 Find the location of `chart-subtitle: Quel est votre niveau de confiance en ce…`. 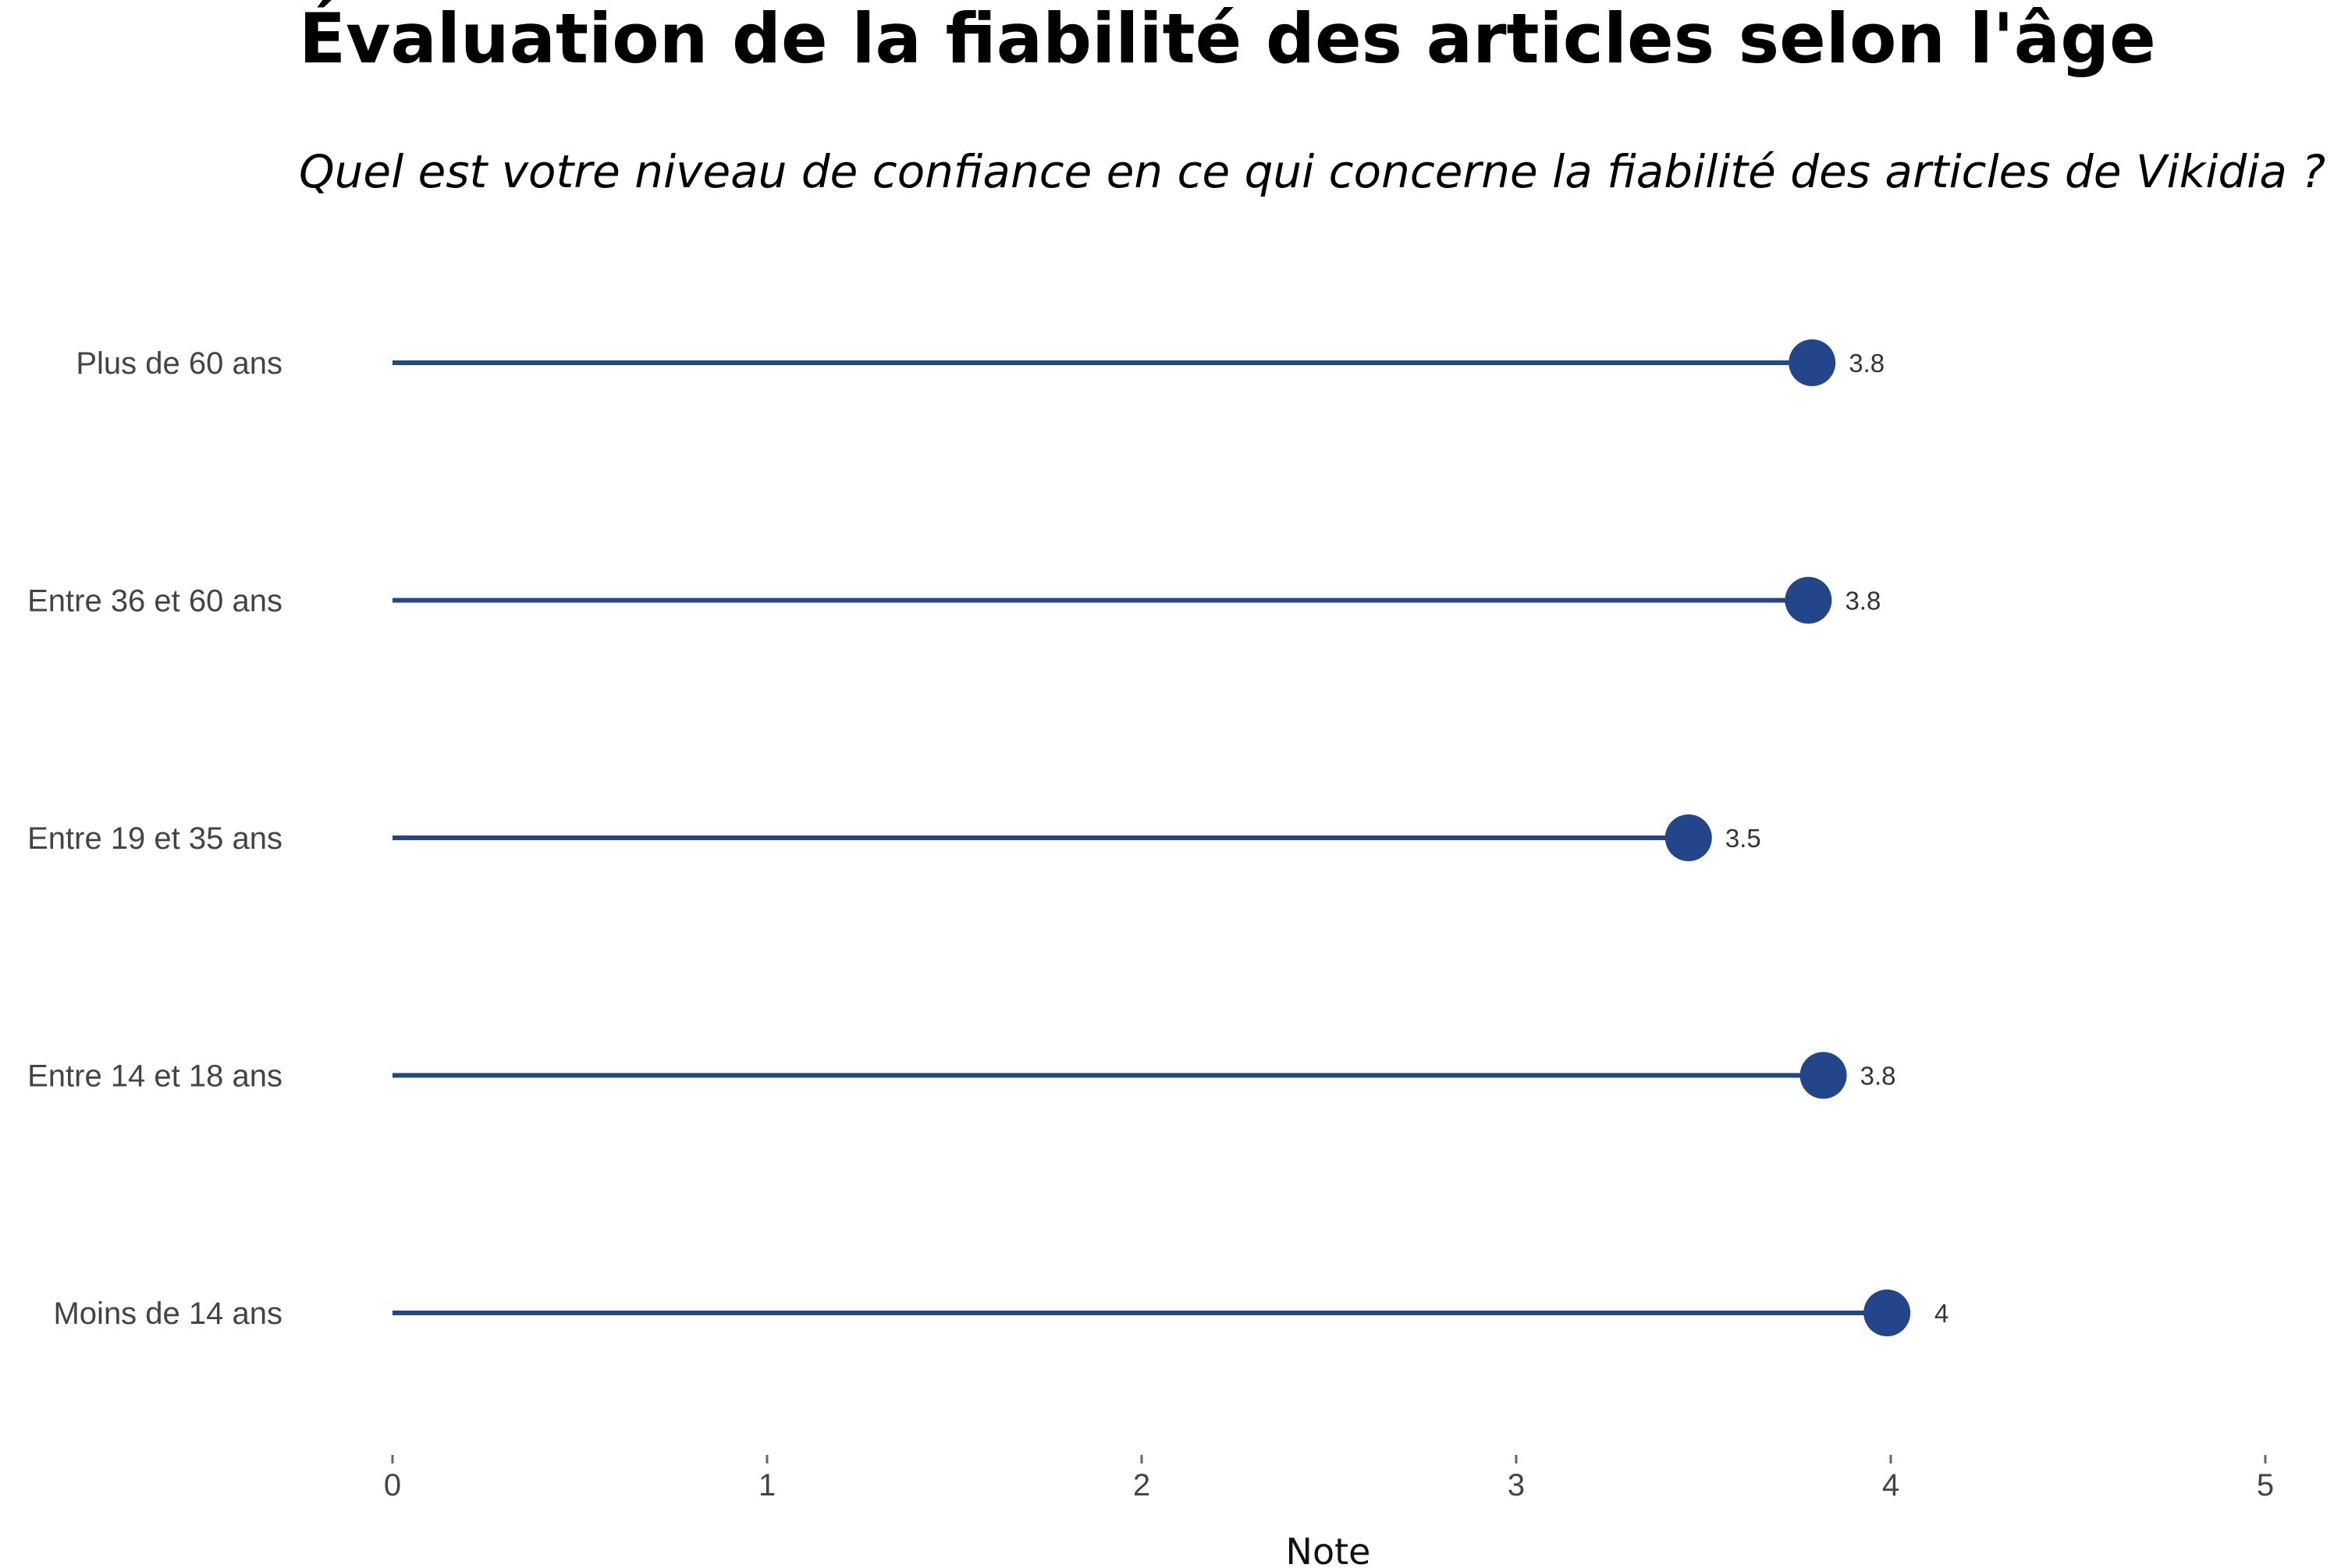

chart-subtitle: Quel est votre niveau de confiance en ce… is located at coordinates (1312, 171).